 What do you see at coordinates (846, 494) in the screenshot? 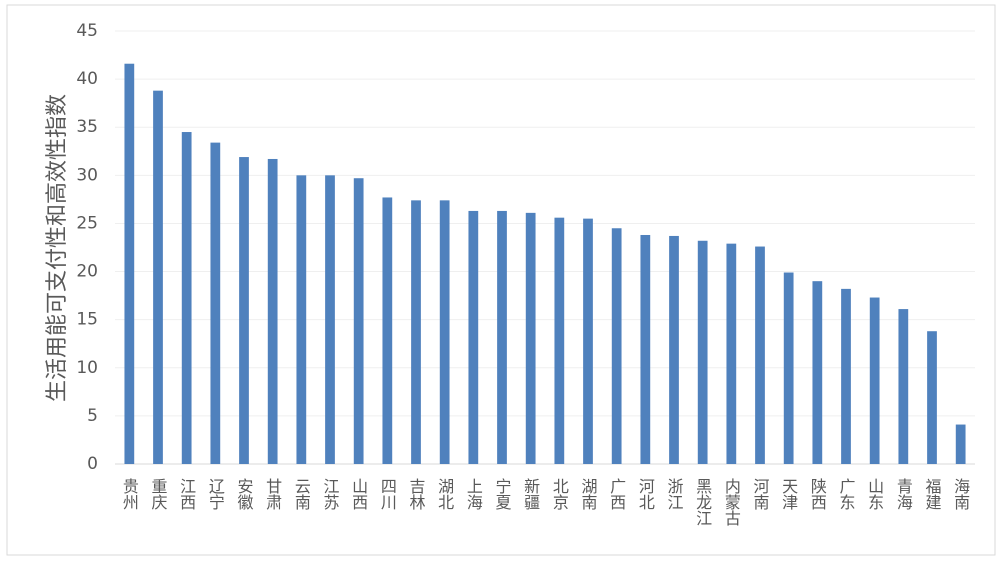
I see `x-tick-label: 广东` at bounding box center [846, 494].